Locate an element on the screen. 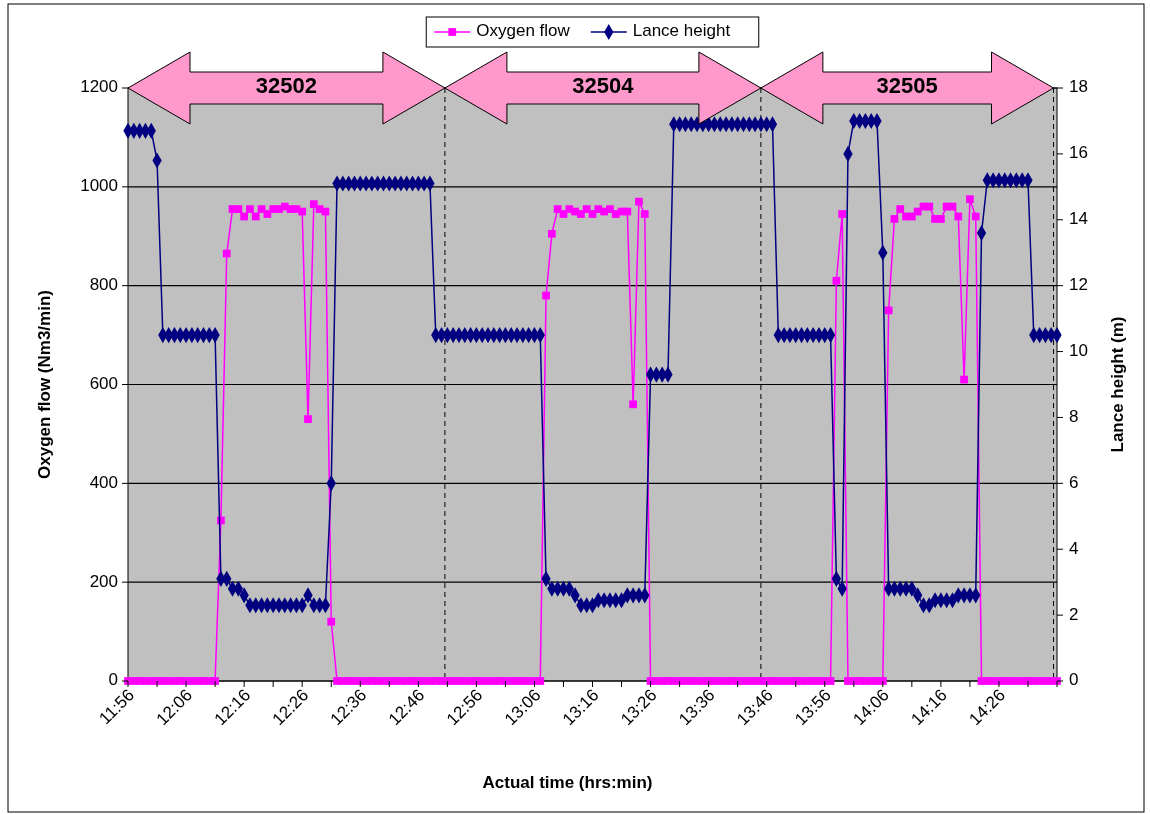 The height and width of the screenshot is (814, 1150). x-axis-title: Actual time (hrs:min) is located at coordinates (567, 782).